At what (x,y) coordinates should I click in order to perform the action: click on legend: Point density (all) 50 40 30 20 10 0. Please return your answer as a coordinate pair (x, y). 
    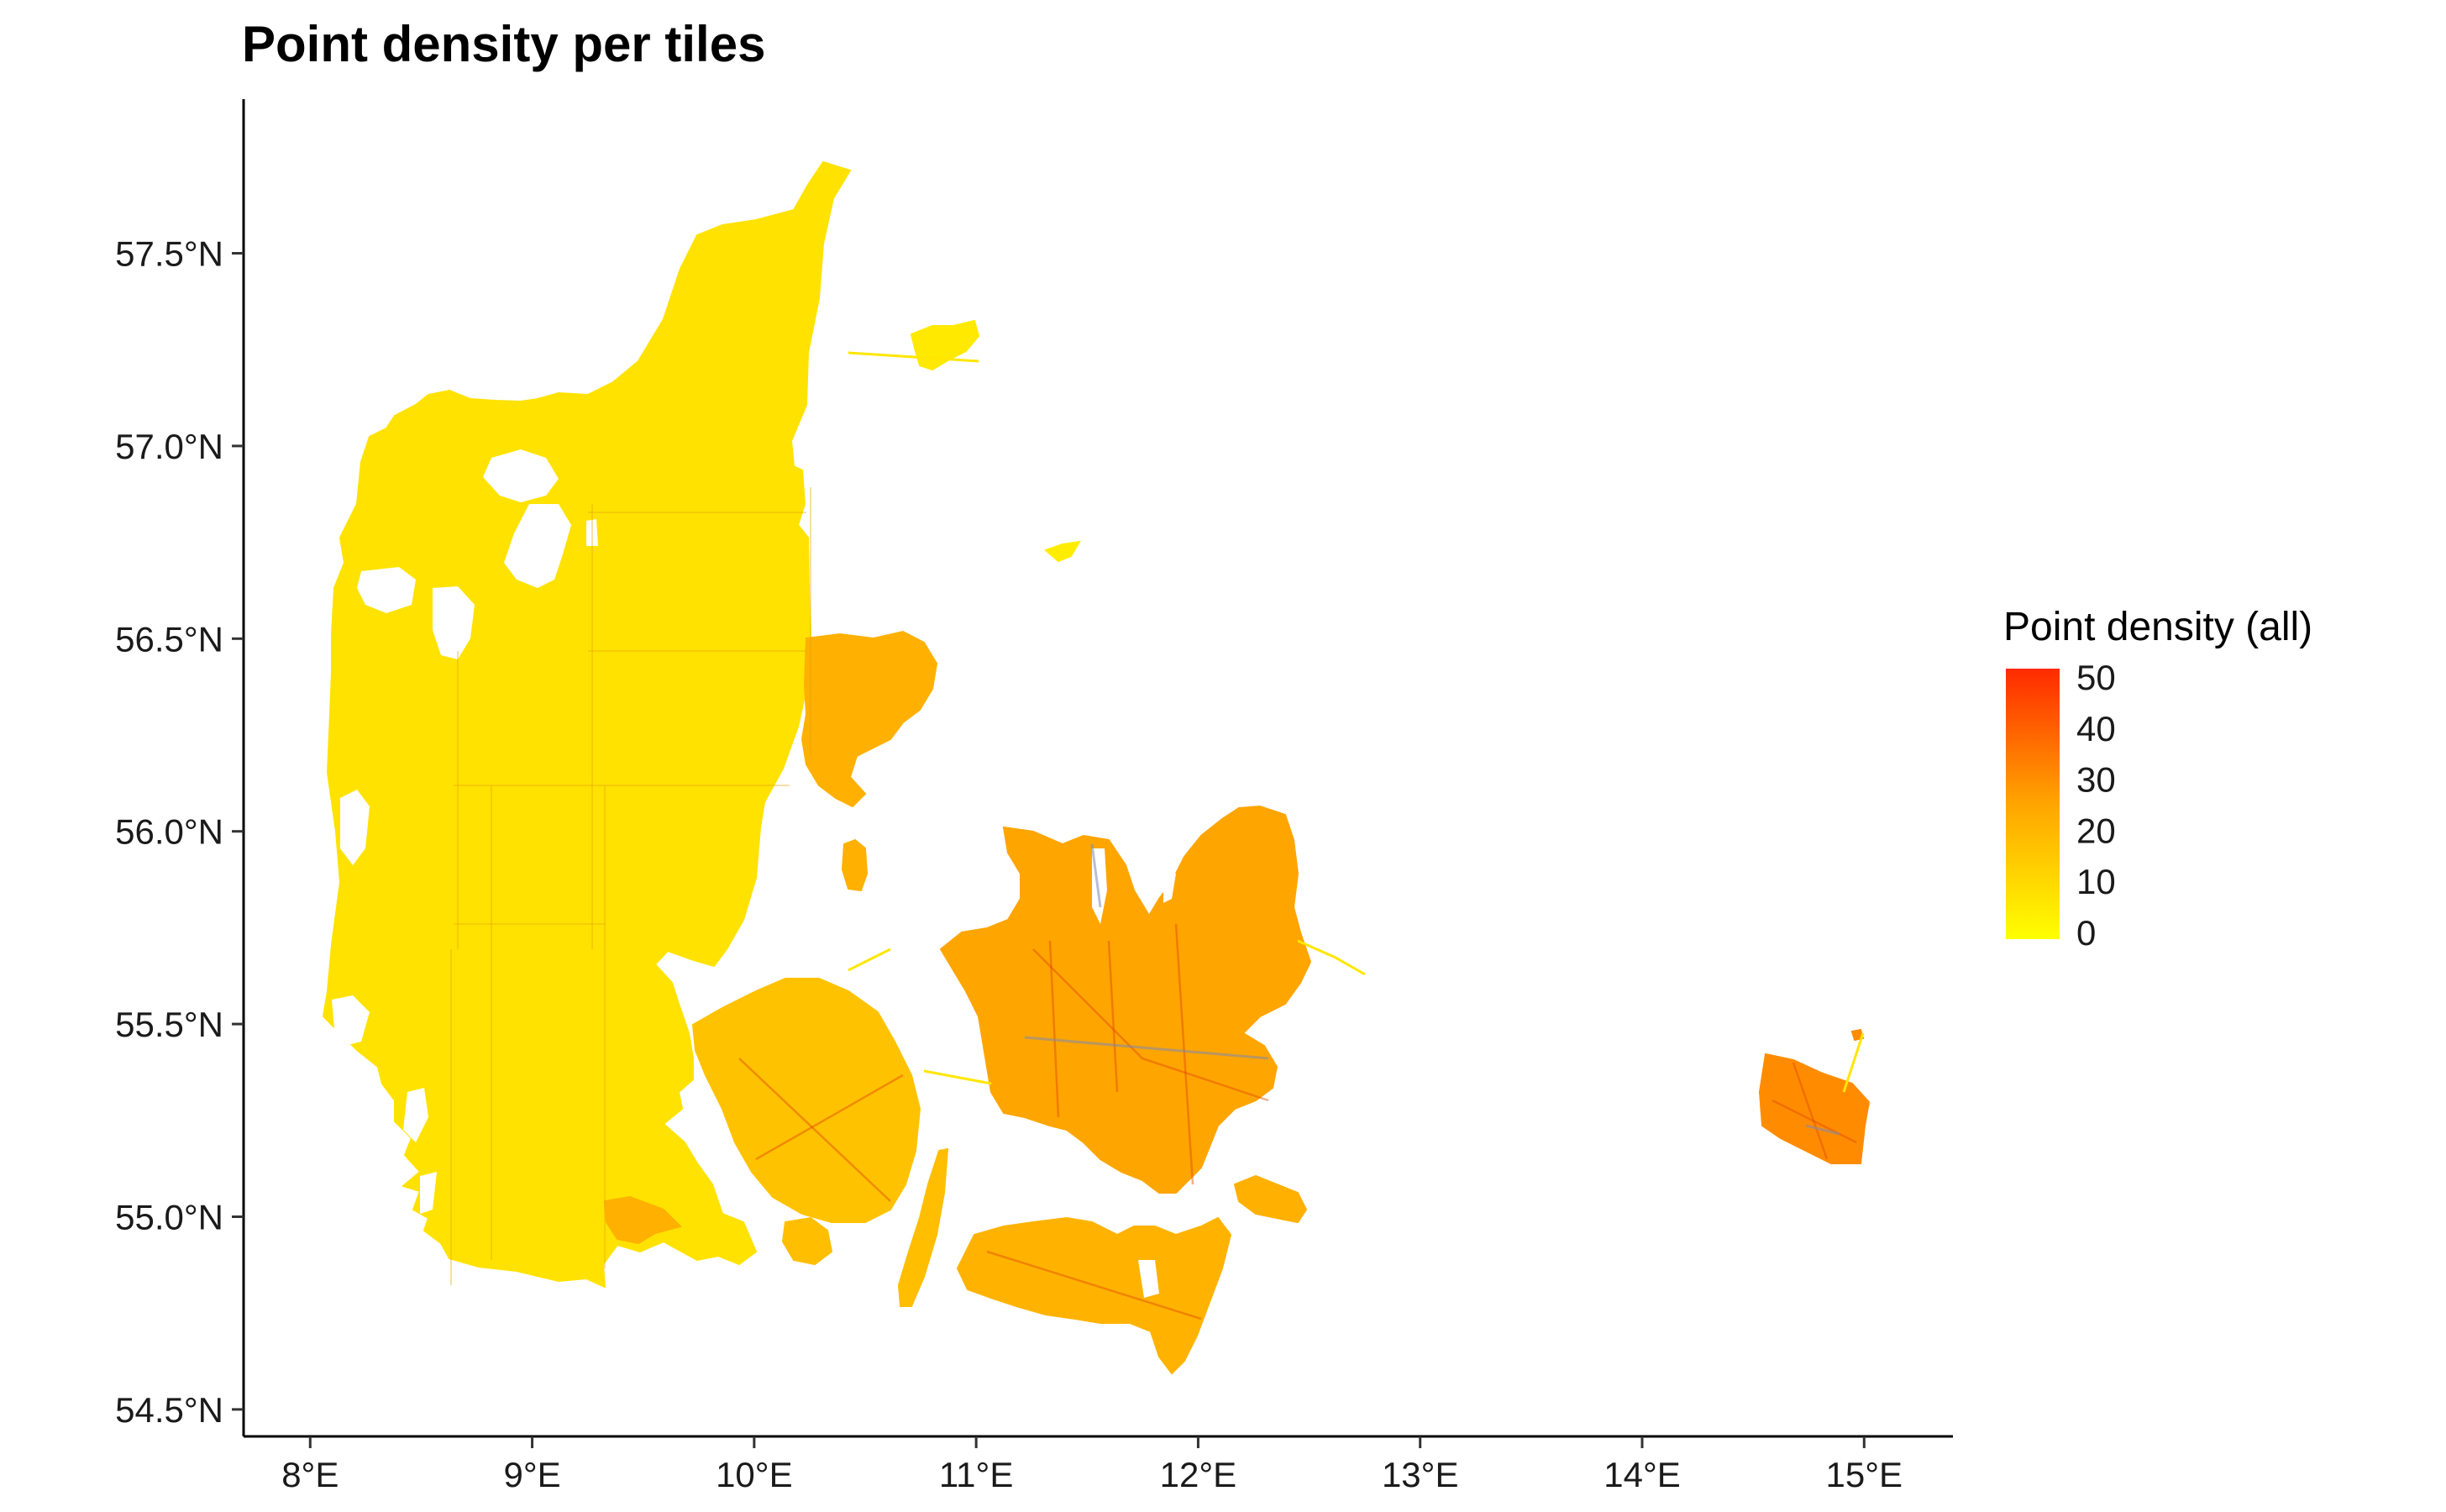
    Looking at the image, I should click on (2157, 779).